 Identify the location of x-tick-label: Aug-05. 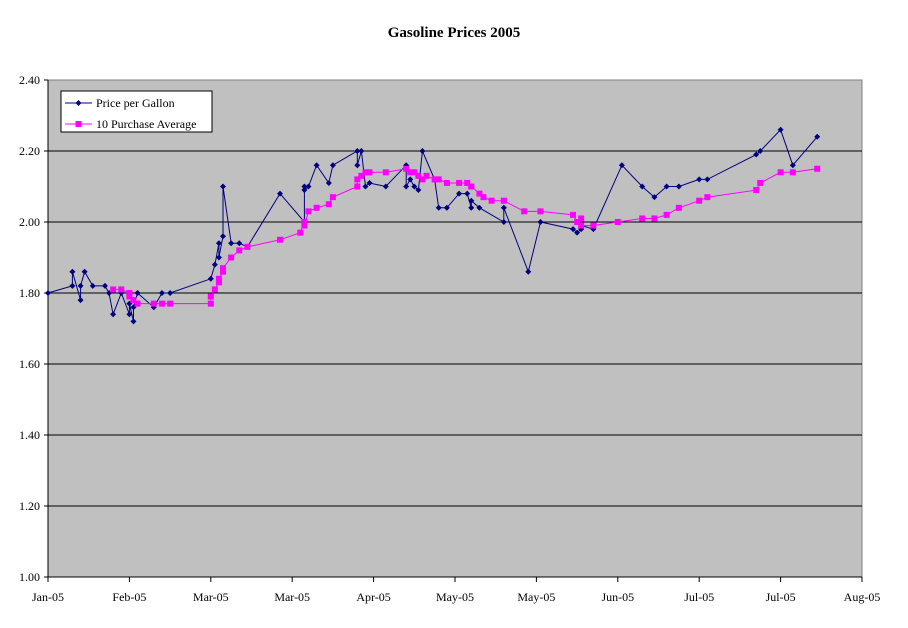
(862, 597).